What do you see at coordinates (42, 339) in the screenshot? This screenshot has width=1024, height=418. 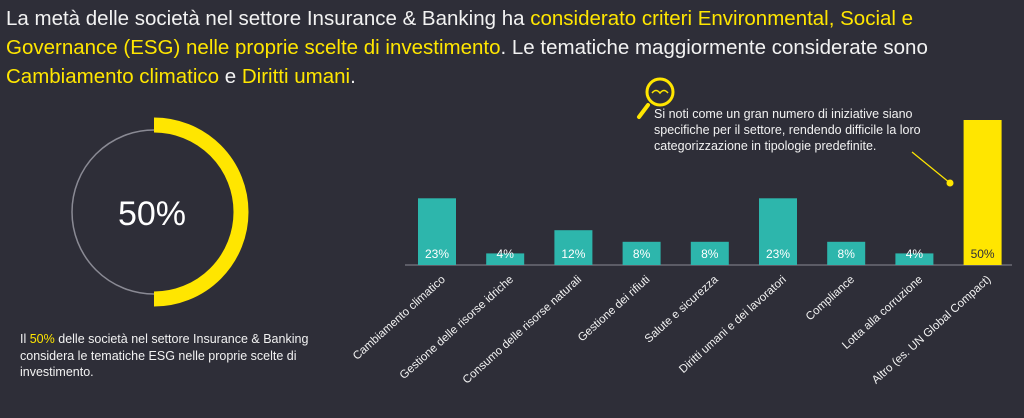 I see `caption-highlight: 50%` at bounding box center [42, 339].